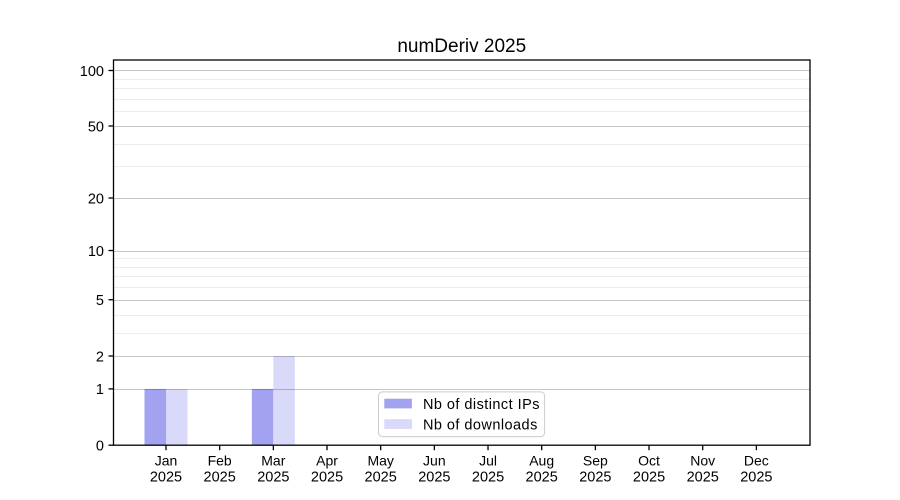 This screenshot has height=500, width=900. What do you see at coordinates (96, 127) in the screenshot?
I see `svg-text: 50` at bounding box center [96, 127].